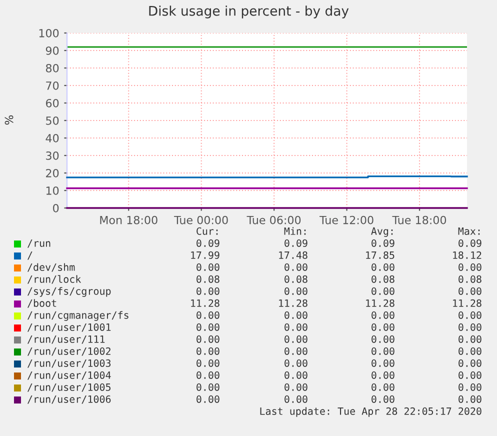 The height and width of the screenshot is (436, 497). Describe the element at coordinates (293, 255) in the screenshot. I see `text: 17.48` at that location.